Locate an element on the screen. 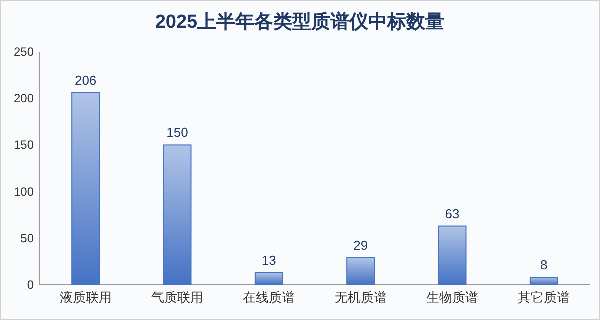 Image resolution: width=600 pixels, height=320 pixels. x-tick-label: 其它质谱 is located at coordinates (544, 297).